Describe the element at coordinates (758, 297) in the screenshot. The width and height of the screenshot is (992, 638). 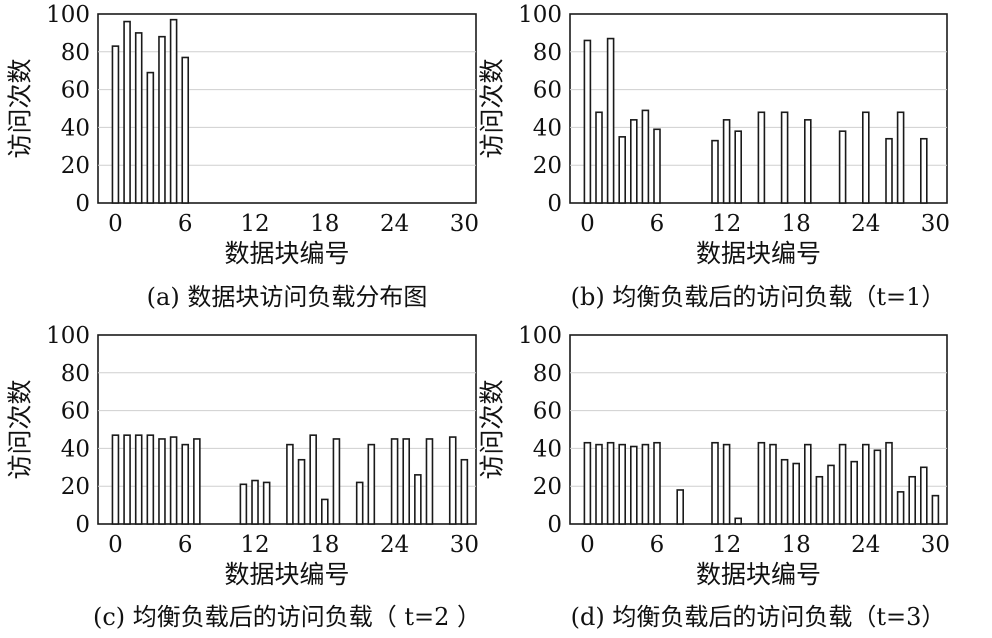
I see `panel-caption: (b) 均衡负载后的访问负载（t=1）` at that location.